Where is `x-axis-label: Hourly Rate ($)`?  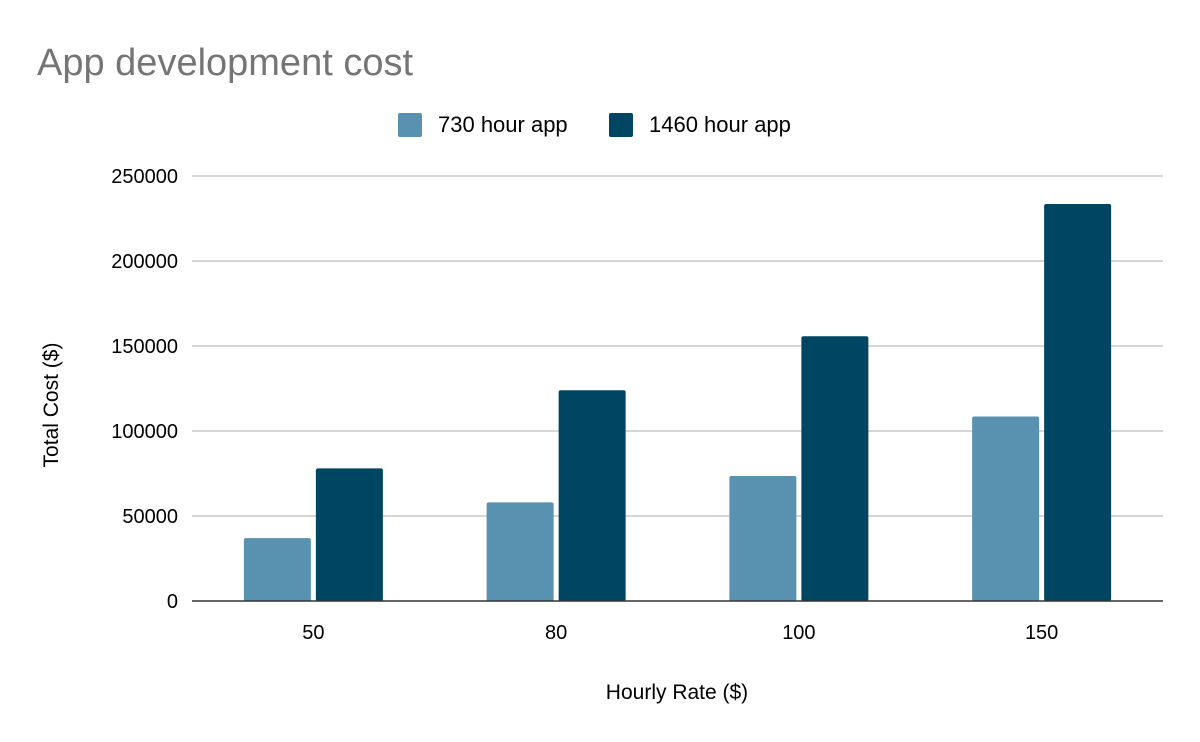 x-axis-label: Hourly Rate ($) is located at coordinates (677, 692).